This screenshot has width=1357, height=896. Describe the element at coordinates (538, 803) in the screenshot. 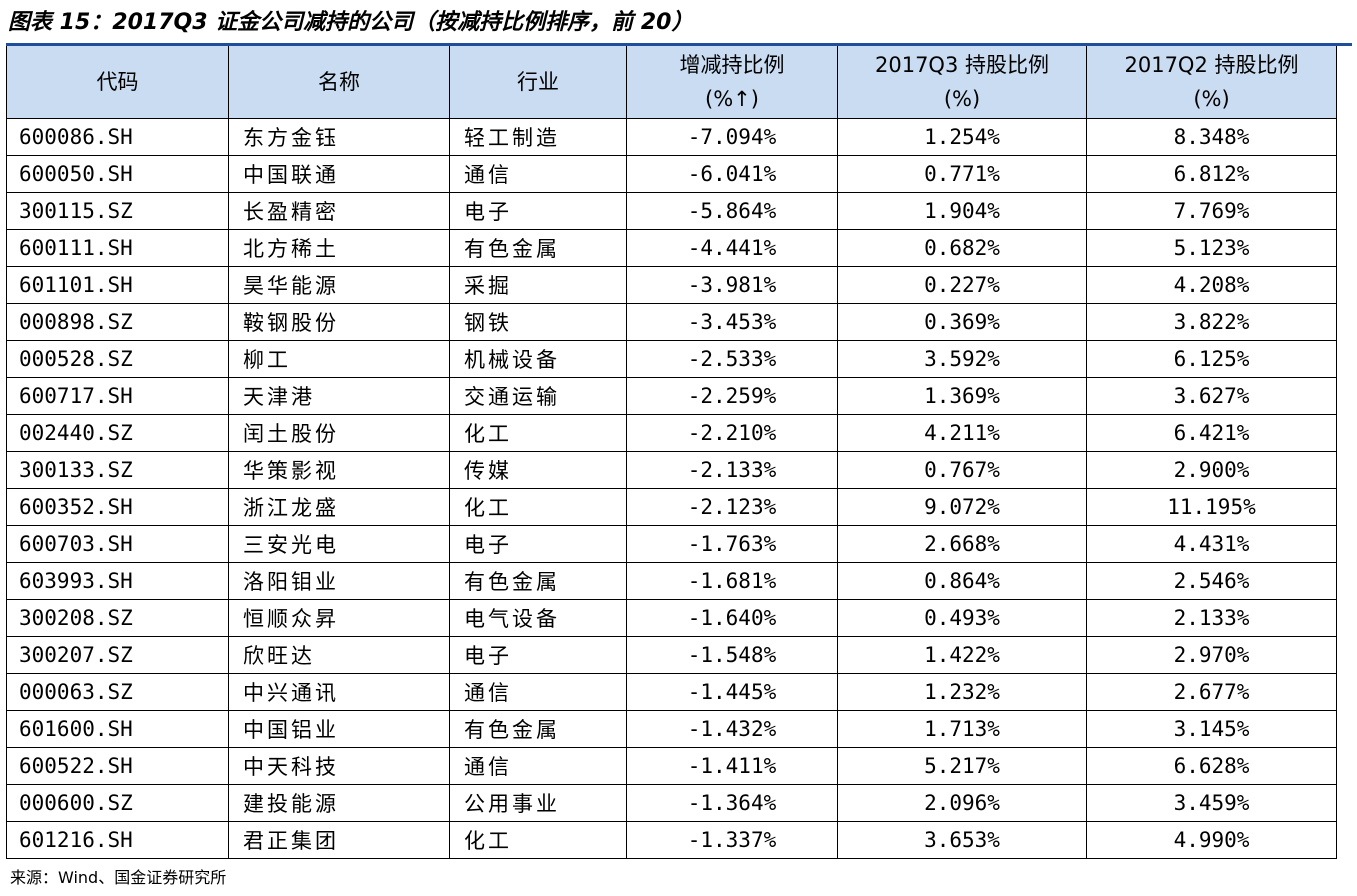

I see `cell-industry: 公用事业` at that location.